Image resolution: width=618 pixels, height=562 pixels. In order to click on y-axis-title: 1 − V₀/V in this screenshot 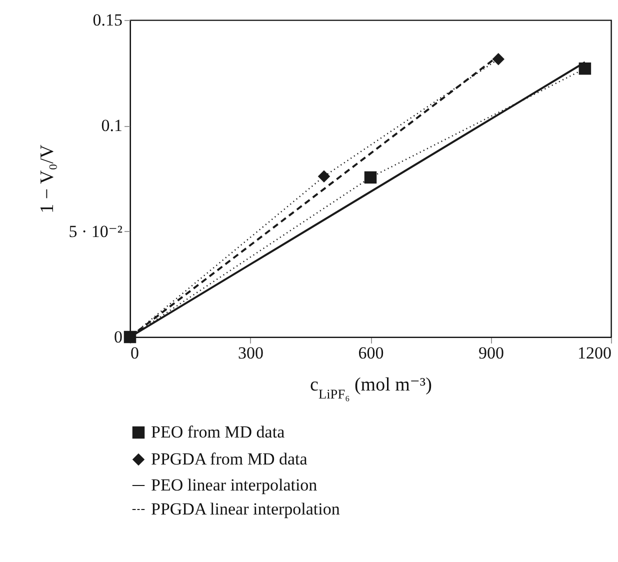, I will do `click(47, 179)`.